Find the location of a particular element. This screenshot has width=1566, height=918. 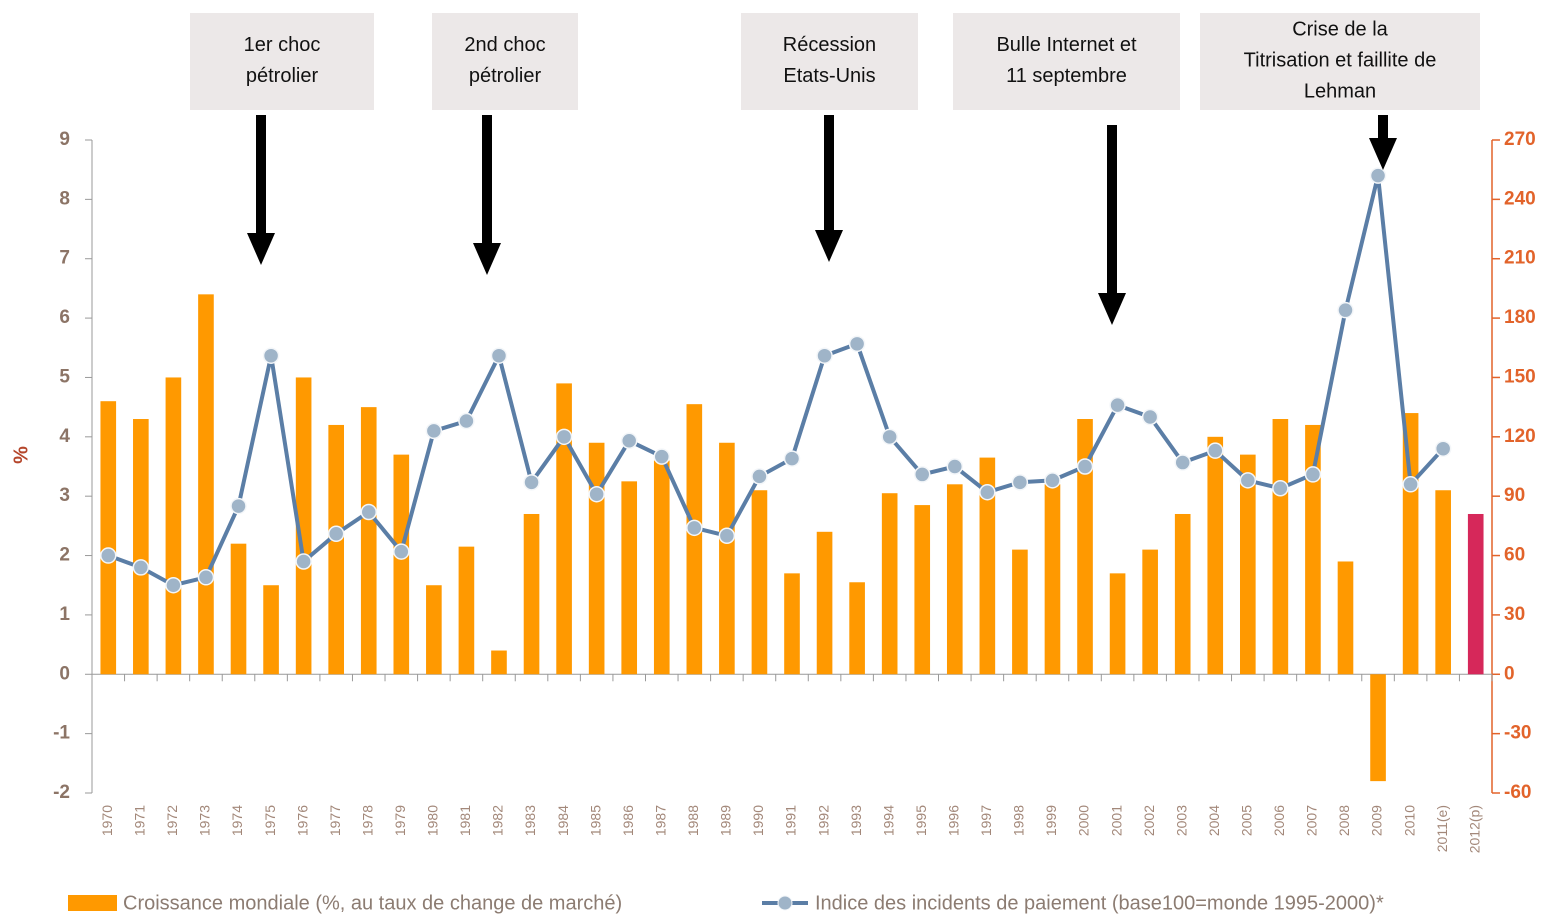

y-tick-label: -2 is located at coordinates (61, 792).